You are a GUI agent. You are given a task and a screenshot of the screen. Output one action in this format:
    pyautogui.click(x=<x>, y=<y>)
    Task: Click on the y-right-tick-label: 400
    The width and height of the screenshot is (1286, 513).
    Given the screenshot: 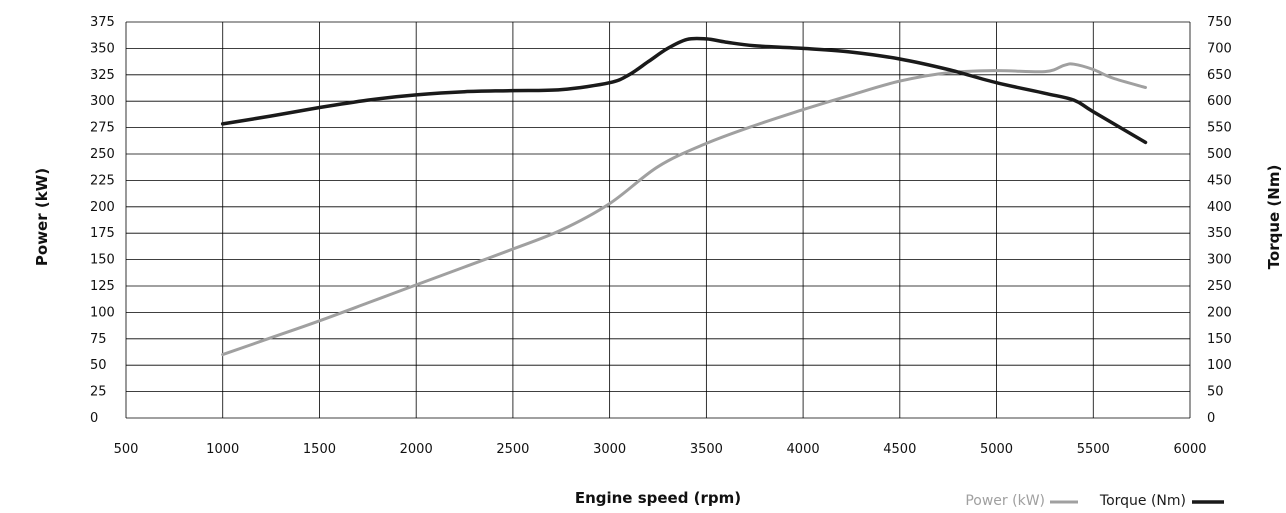 What is the action you would take?
    pyautogui.click(x=1219, y=207)
    